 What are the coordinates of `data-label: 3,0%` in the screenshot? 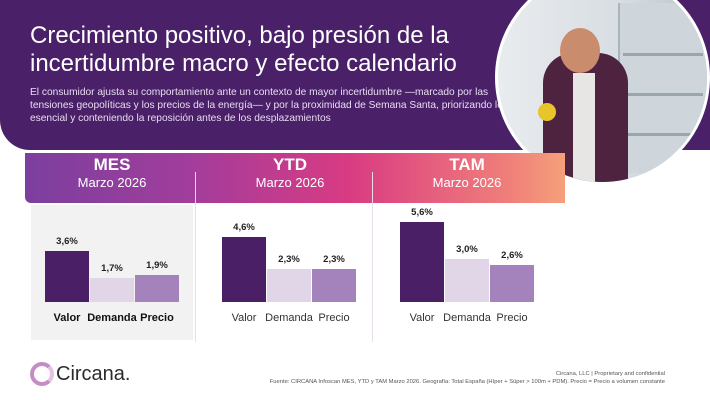 It's located at (467, 250).